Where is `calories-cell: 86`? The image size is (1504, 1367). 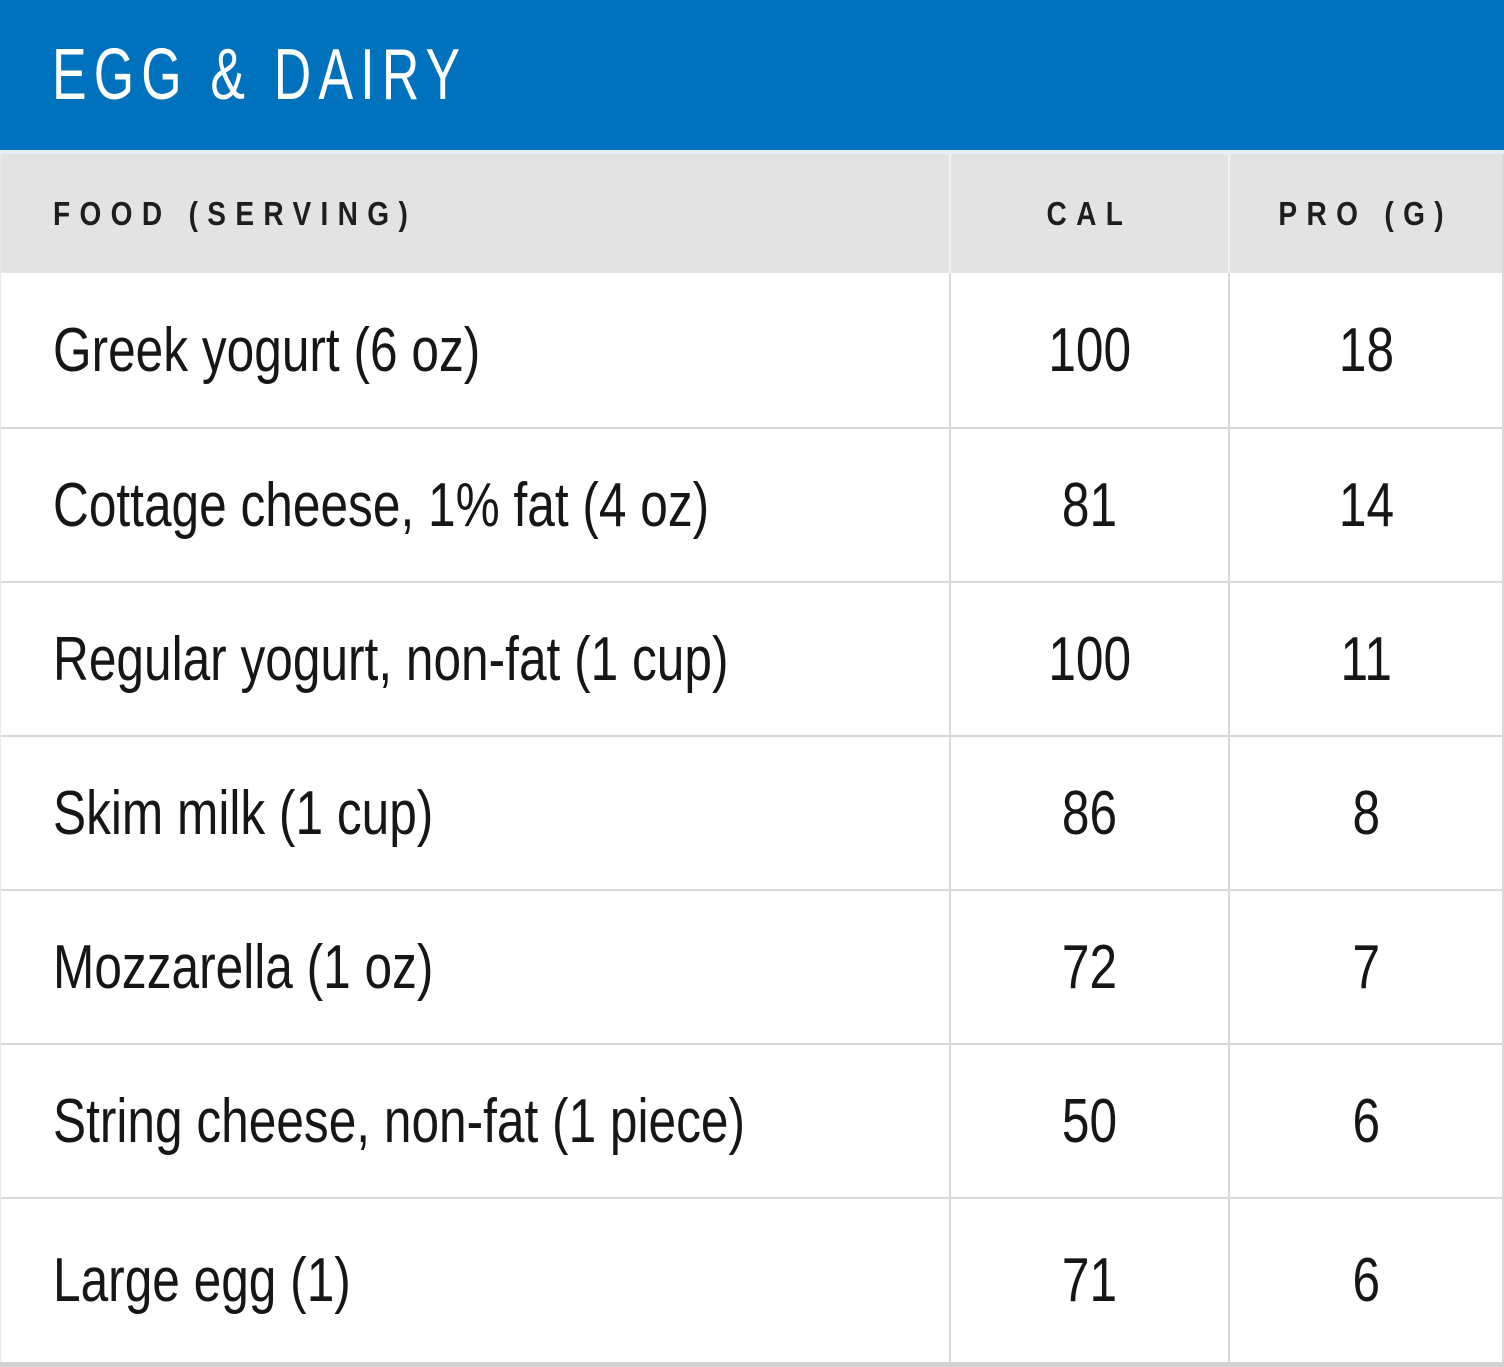
calories-cell: 86 is located at coordinates (1088, 813).